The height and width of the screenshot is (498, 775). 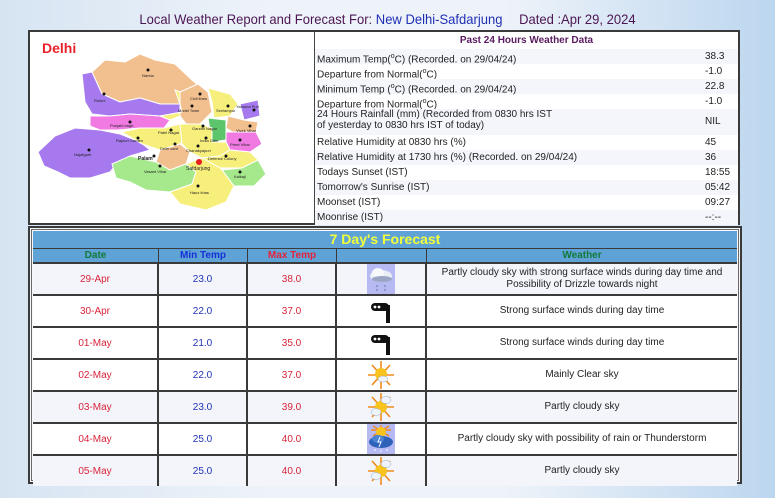 I want to click on svg-text: Patel Nagar, so click(x=169, y=132).